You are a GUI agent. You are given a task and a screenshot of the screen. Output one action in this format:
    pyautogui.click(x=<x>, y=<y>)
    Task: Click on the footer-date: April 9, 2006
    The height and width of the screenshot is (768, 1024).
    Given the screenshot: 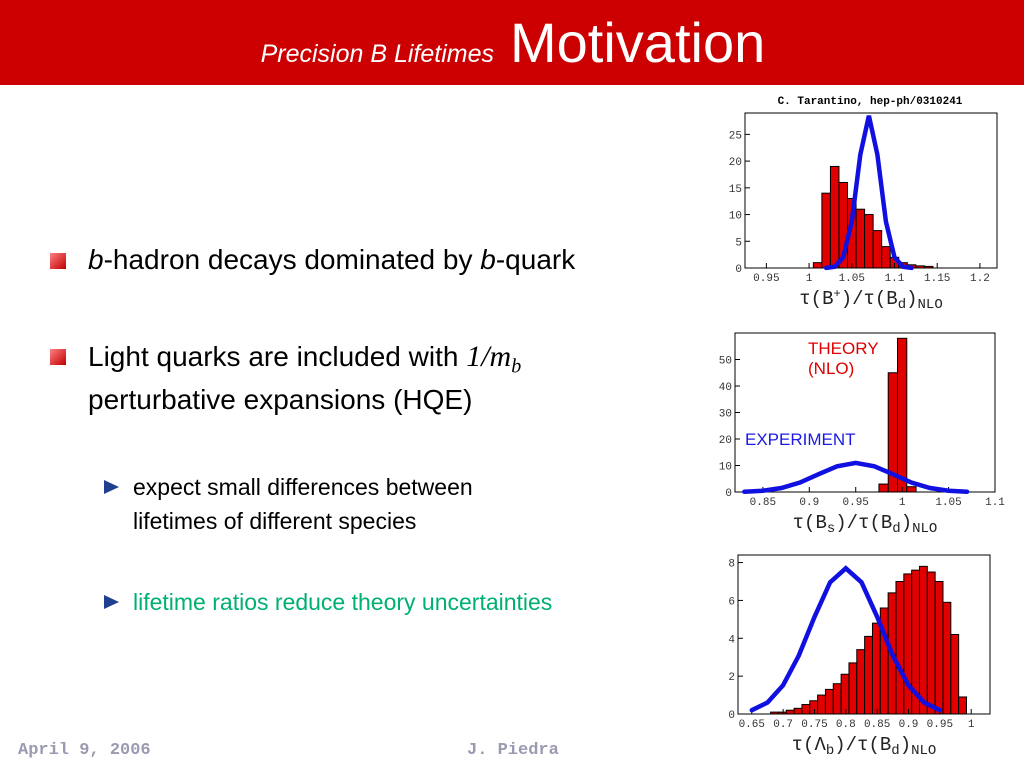 What is the action you would take?
    pyautogui.click(x=84, y=750)
    